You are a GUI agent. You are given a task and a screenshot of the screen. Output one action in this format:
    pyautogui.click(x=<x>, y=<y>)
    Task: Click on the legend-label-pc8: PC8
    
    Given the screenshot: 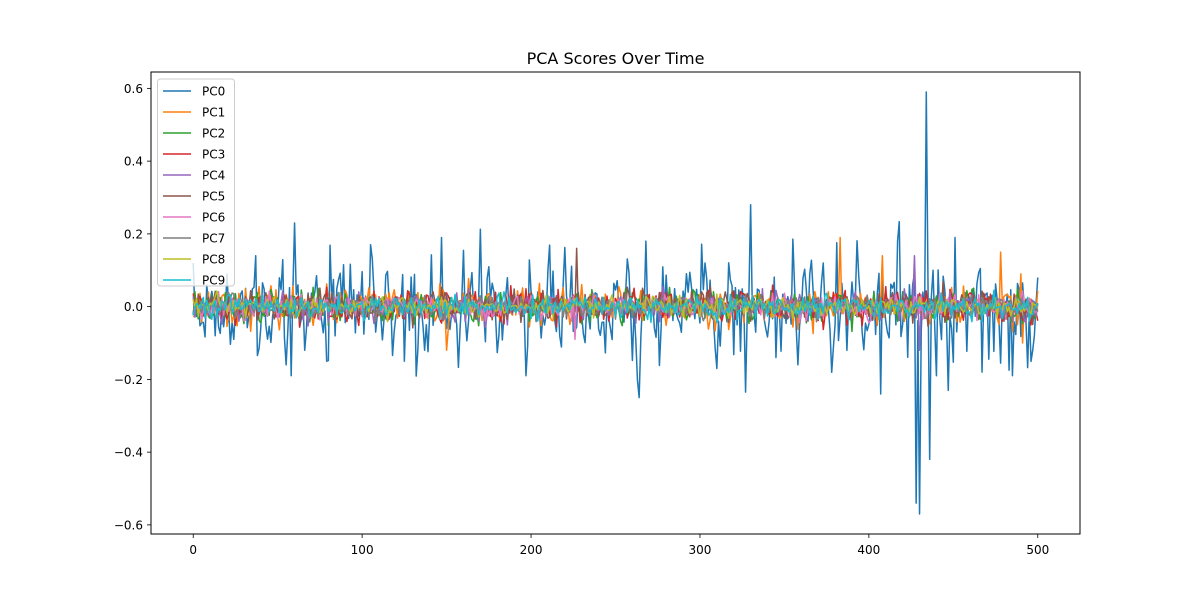 What is the action you would take?
    pyautogui.click(x=213, y=260)
    